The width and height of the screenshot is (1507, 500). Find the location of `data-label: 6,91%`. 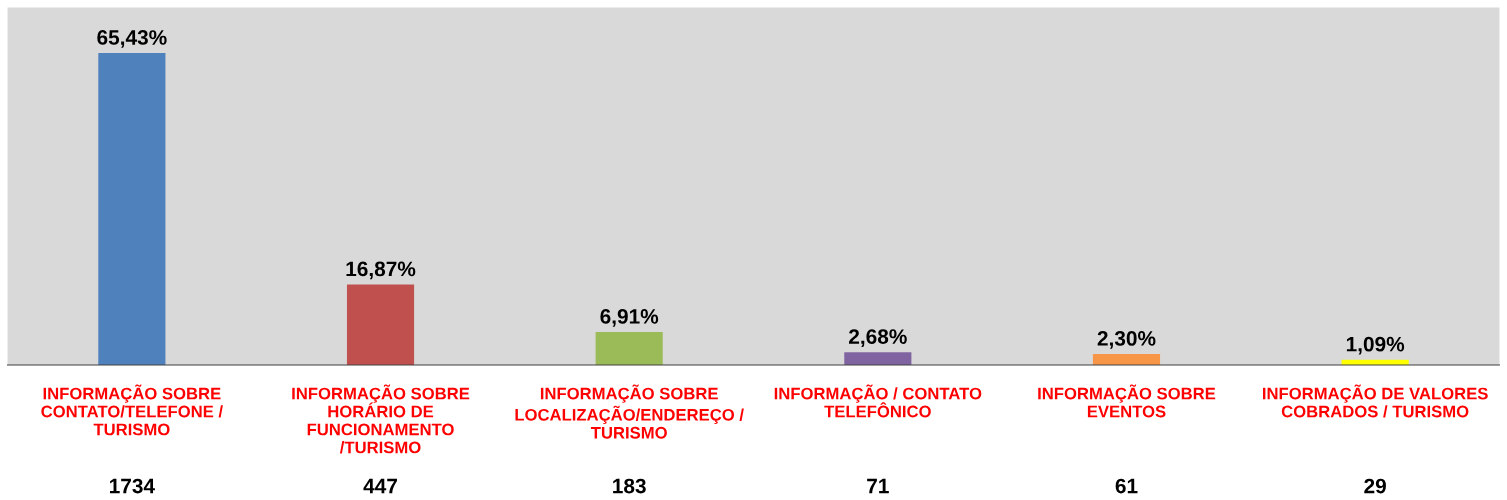

data-label: 6,91% is located at coordinates (629, 318).